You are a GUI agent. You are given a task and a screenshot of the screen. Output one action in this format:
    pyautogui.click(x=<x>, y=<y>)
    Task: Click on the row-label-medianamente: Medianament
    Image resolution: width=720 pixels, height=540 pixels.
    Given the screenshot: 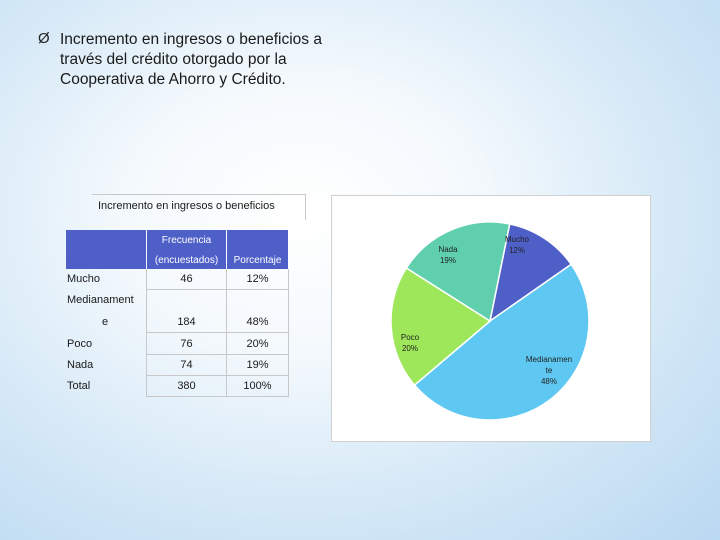 What is the action you would take?
    pyautogui.click(x=100, y=300)
    